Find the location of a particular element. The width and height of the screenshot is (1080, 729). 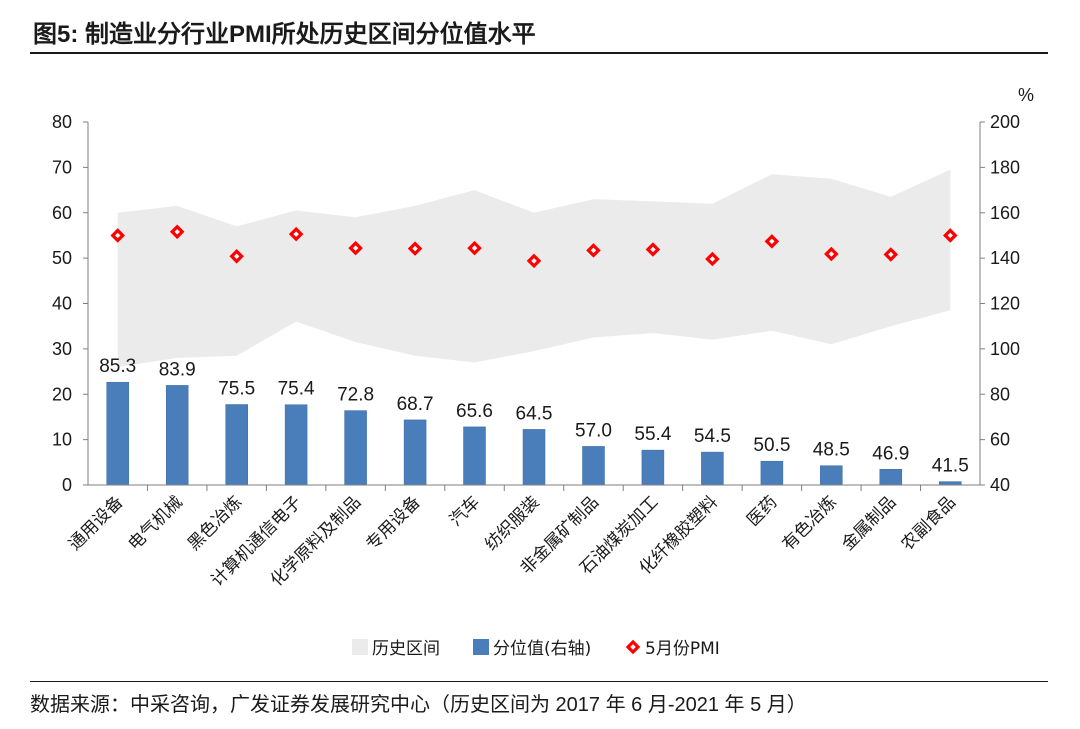

category-label-1: 通用设备 is located at coordinates (96, 523).